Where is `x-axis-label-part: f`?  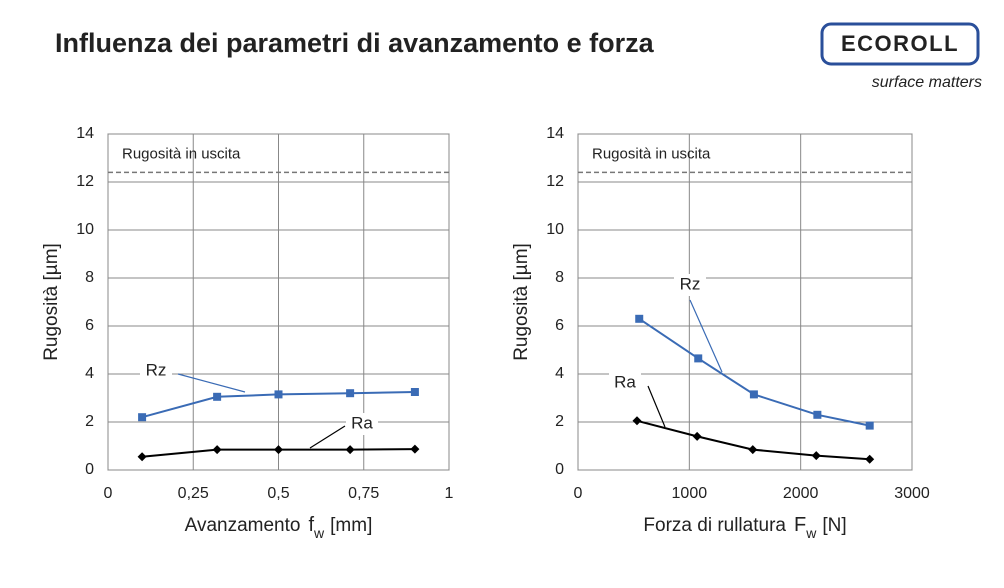 x-axis-label-part: f is located at coordinates (311, 525).